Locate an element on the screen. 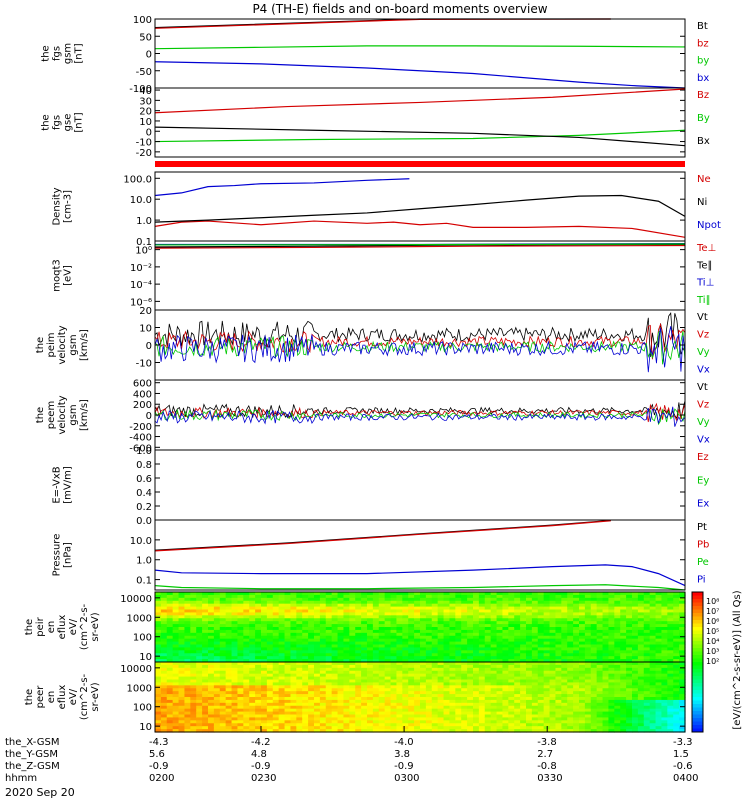  legend-Vz: Vz is located at coordinates (703, 335).